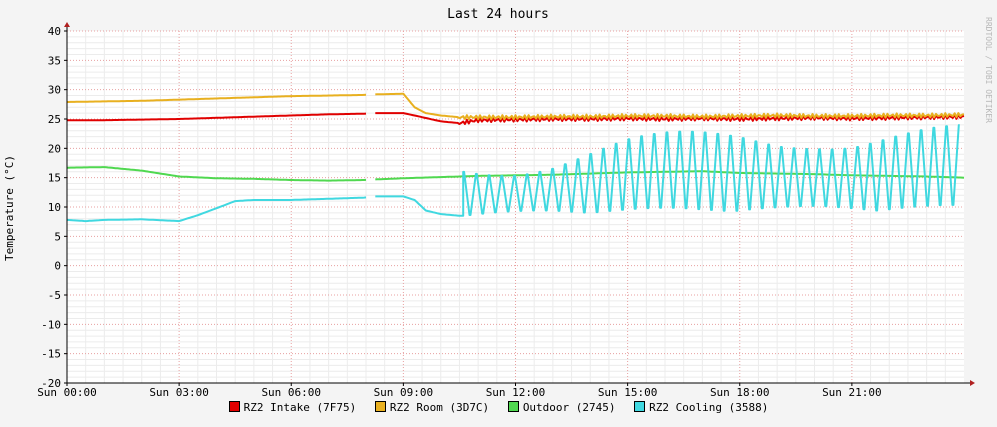 This screenshot has height=427, width=997. I want to click on y-tick-label: 10, so click(54, 207).